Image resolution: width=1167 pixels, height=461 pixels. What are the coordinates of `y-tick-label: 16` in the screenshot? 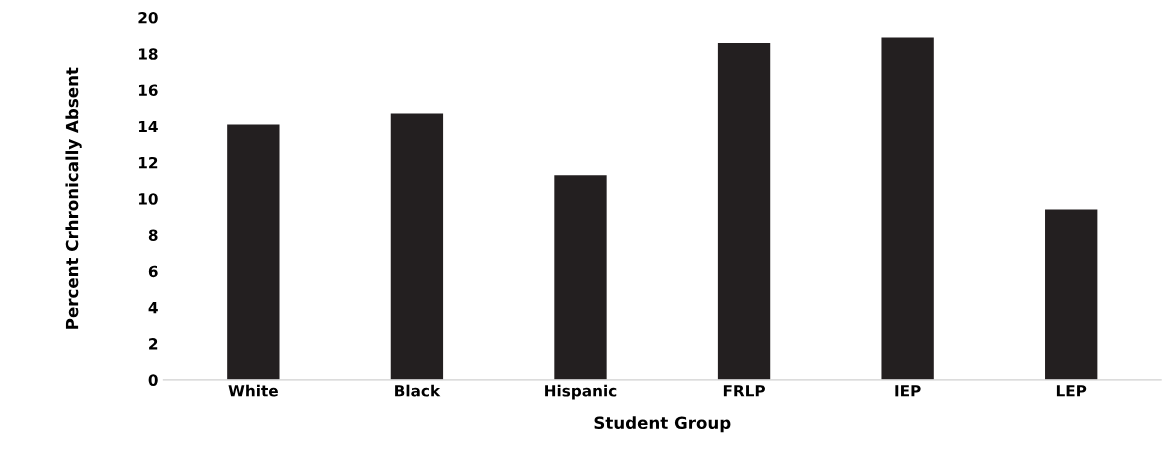 It's located at (148, 90).